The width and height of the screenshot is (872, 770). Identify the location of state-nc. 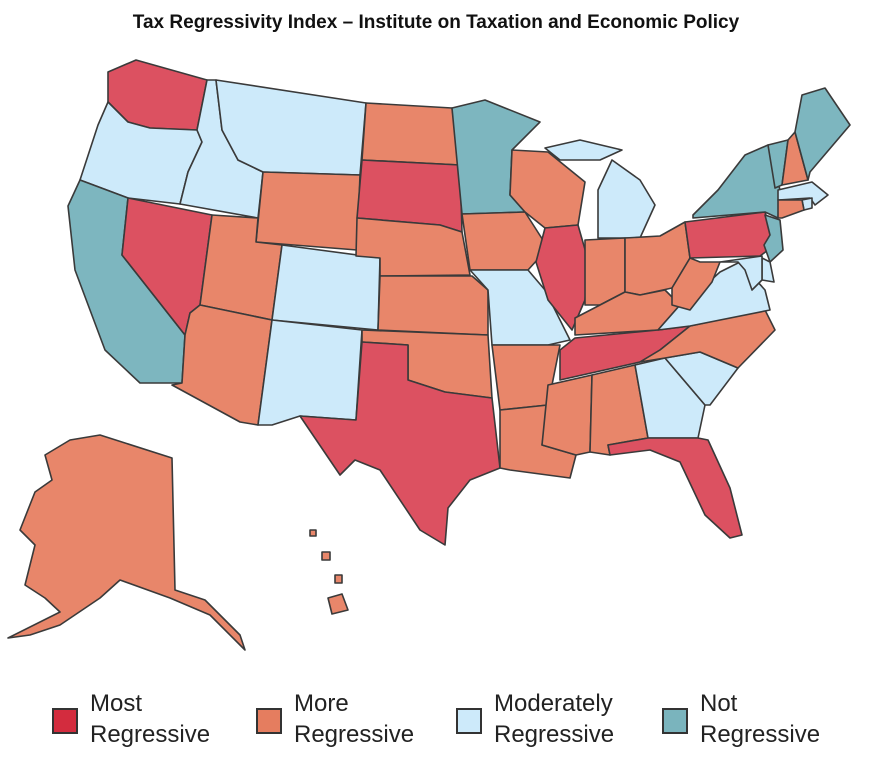
(707, 339).